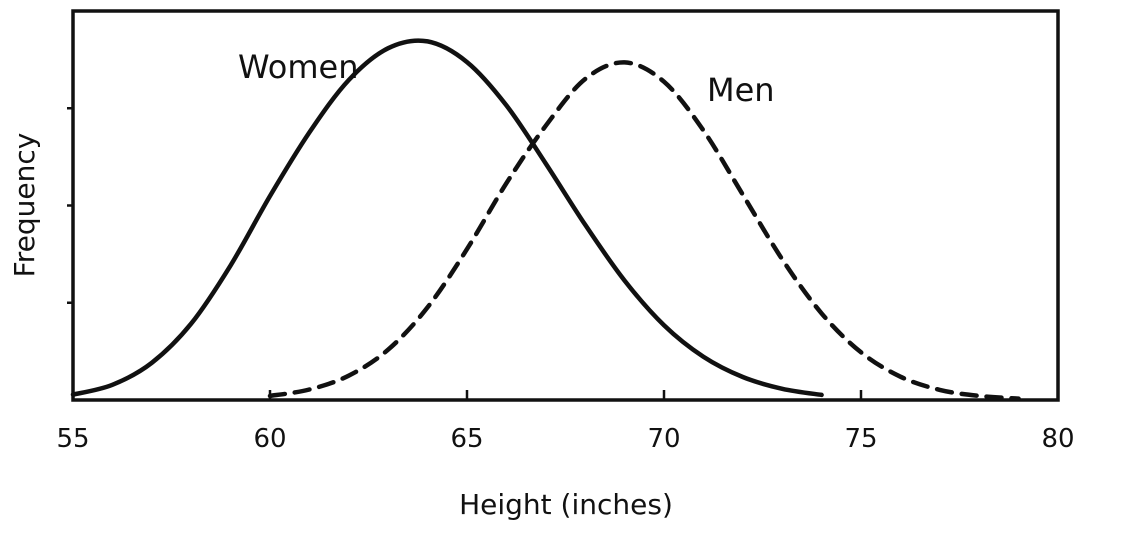 This screenshot has width=1134, height=536. I want to click on x-tick-label: 70, so click(663, 439).